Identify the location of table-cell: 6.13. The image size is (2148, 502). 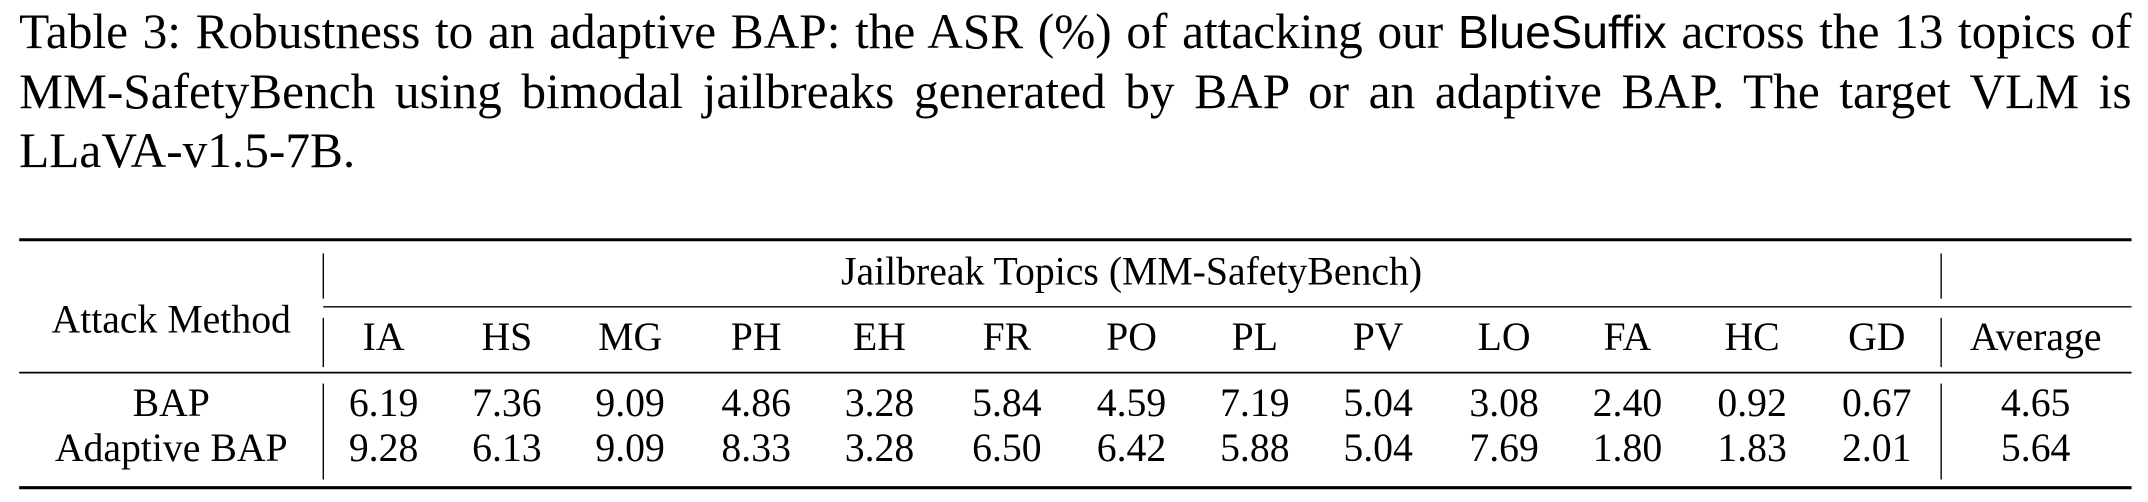
(507, 448).